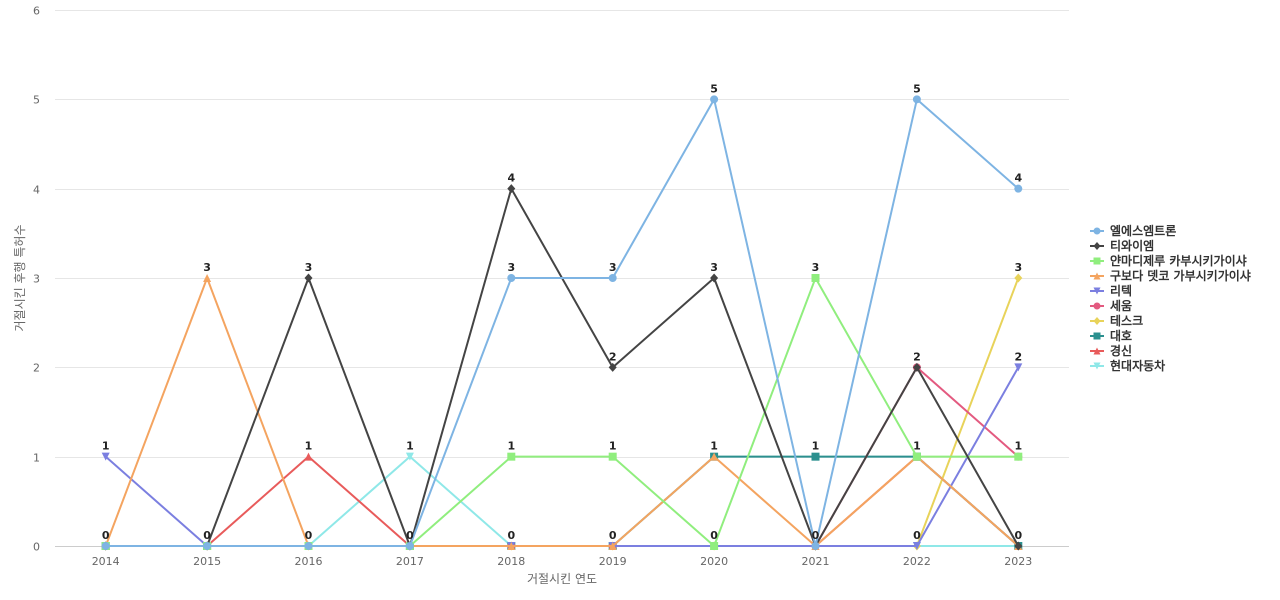 This screenshot has height=600, width=1280. I want to click on x-tick-label: 2022, so click(917, 561).